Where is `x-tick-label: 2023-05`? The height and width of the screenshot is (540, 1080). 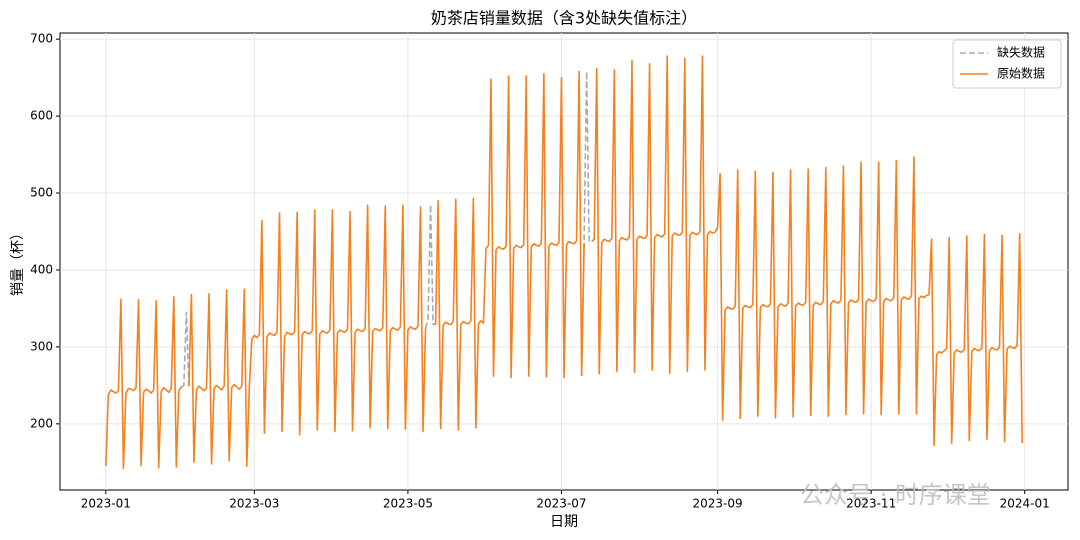
x-tick-label: 2023-05 is located at coordinates (408, 504).